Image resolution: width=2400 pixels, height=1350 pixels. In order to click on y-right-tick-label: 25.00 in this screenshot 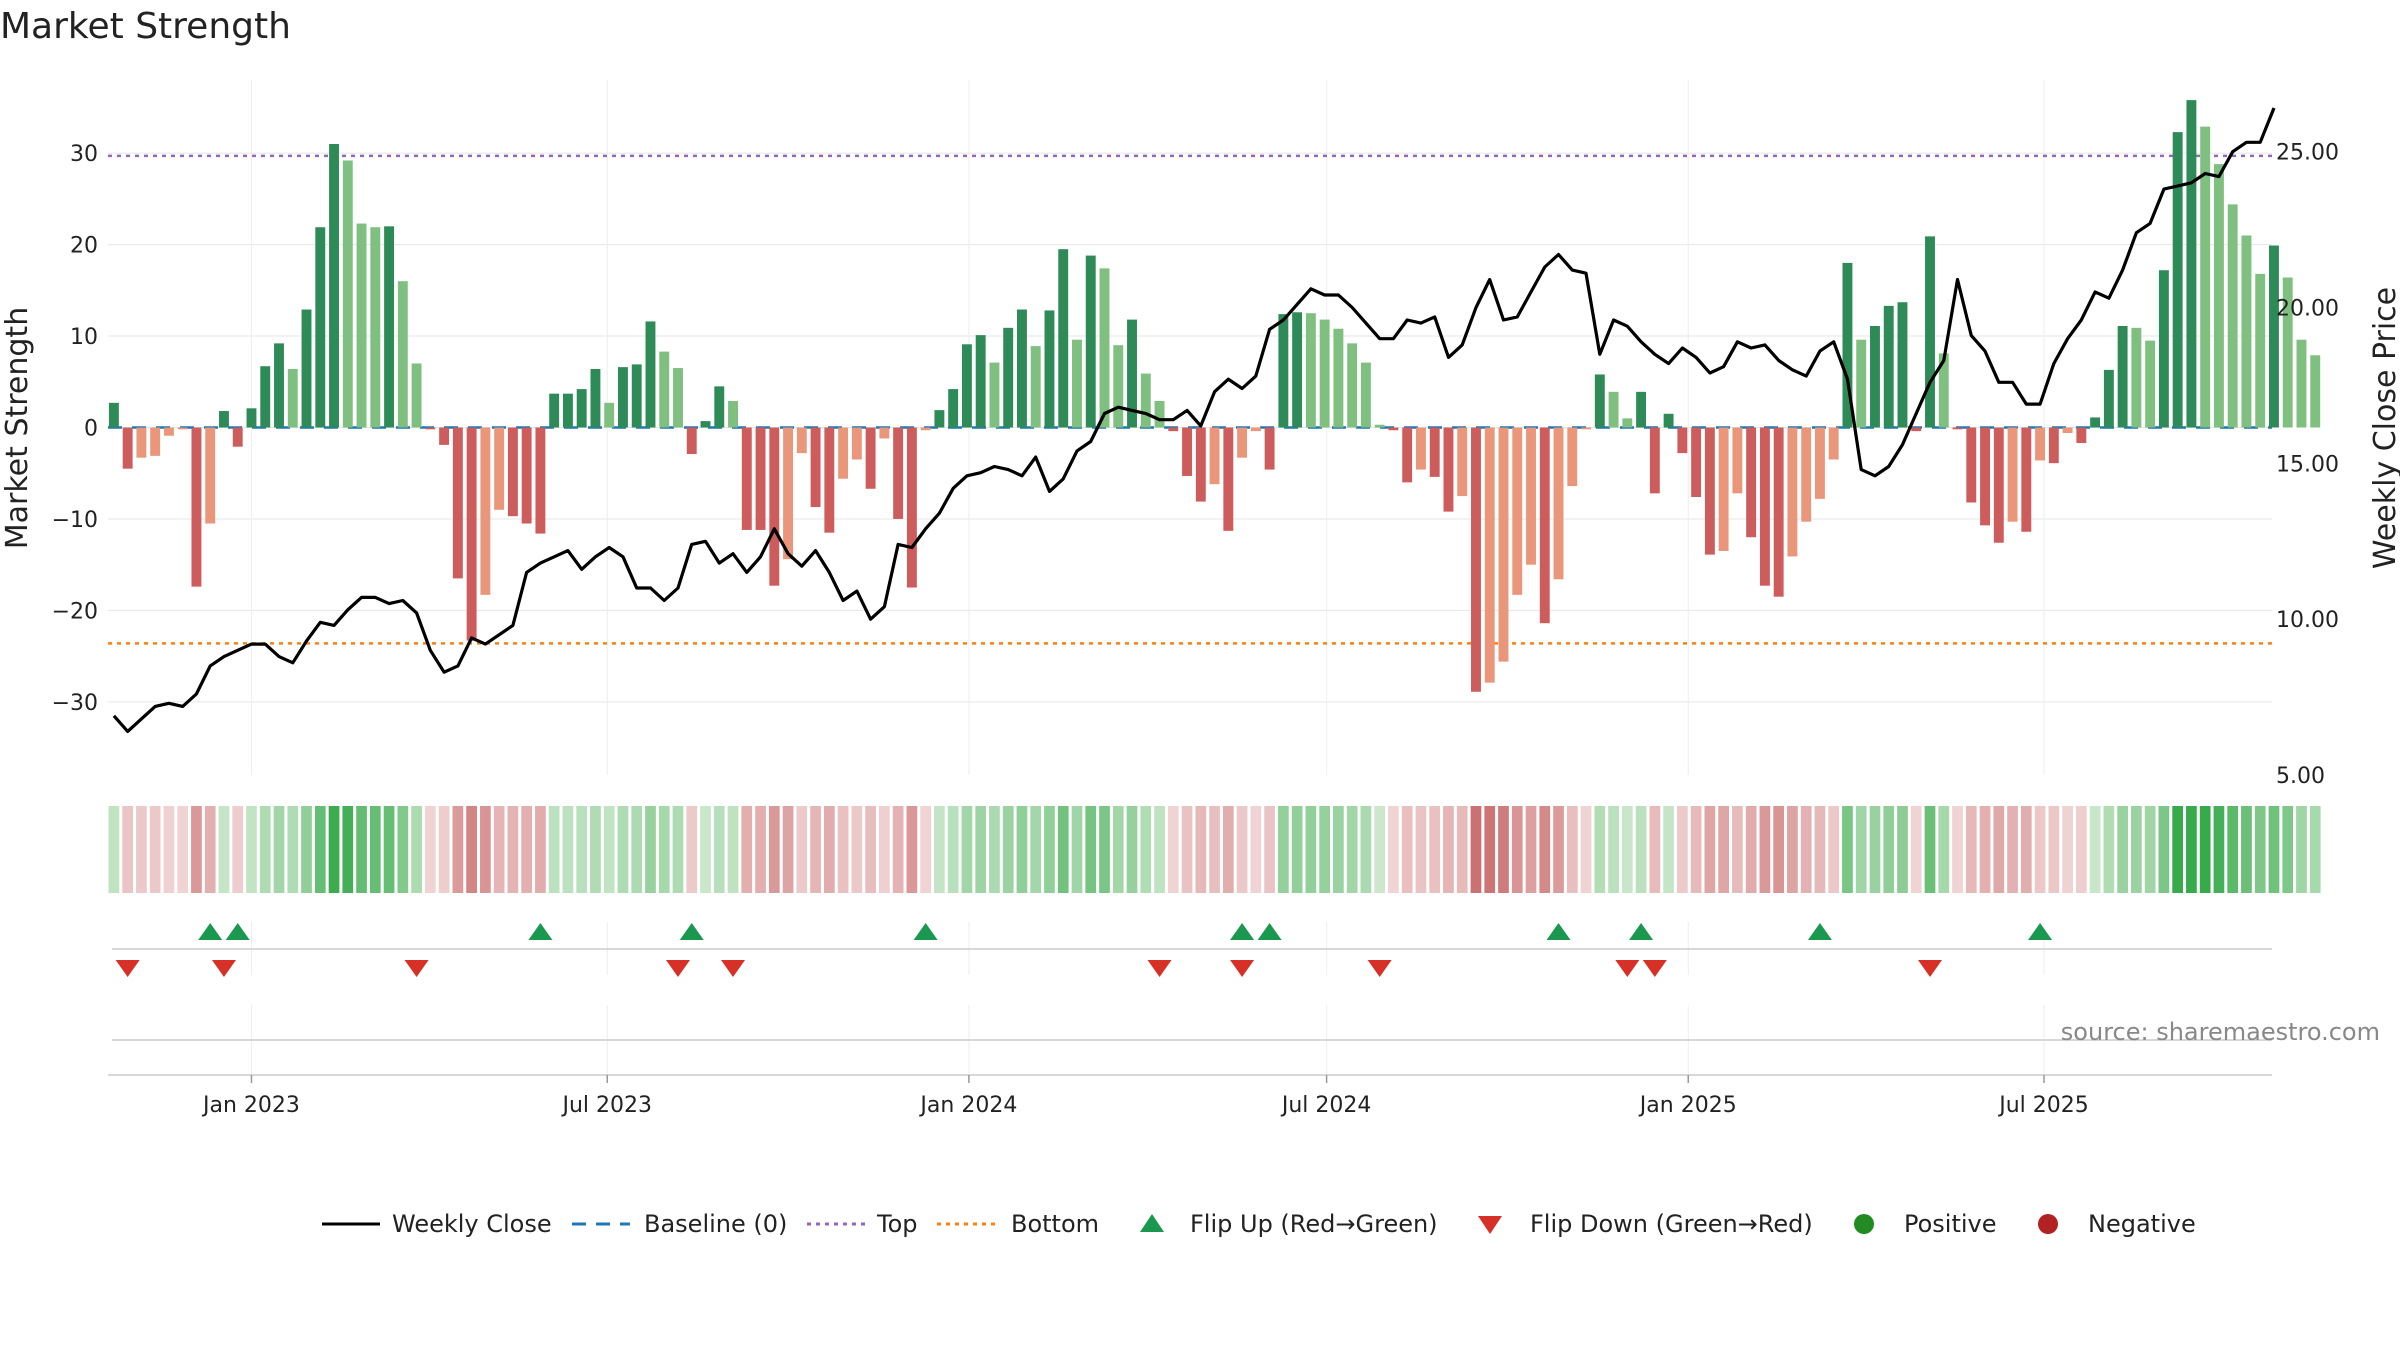, I will do `click(2307, 153)`.